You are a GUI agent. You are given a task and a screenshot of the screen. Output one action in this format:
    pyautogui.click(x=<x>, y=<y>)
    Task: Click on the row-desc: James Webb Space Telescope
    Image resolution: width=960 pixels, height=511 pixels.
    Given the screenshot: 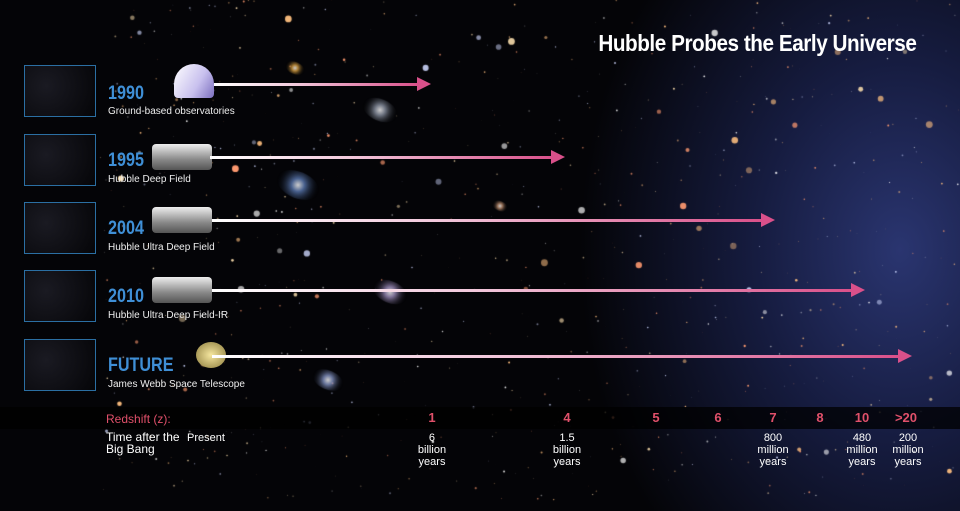 What is the action you would take?
    pyautogui.click(x=176, y=384)
    